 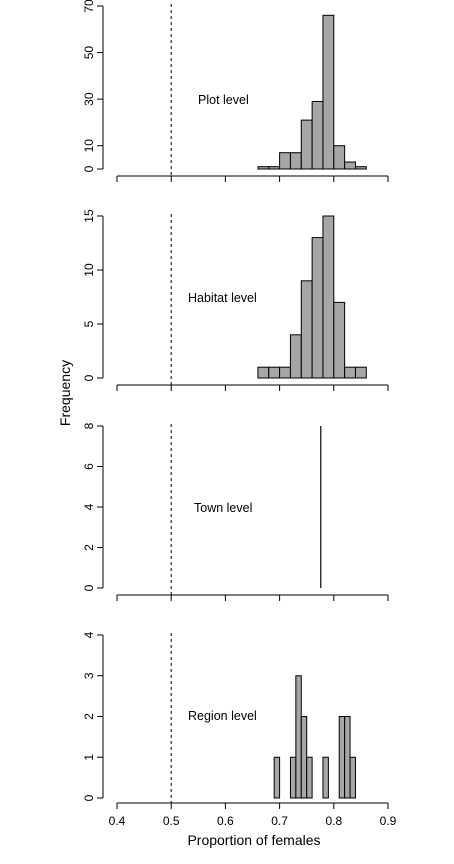 What do you see at coordinates (89, 99) in the screenshot?
I see `y-tick-label: 30` at bounding box center [89, 99].